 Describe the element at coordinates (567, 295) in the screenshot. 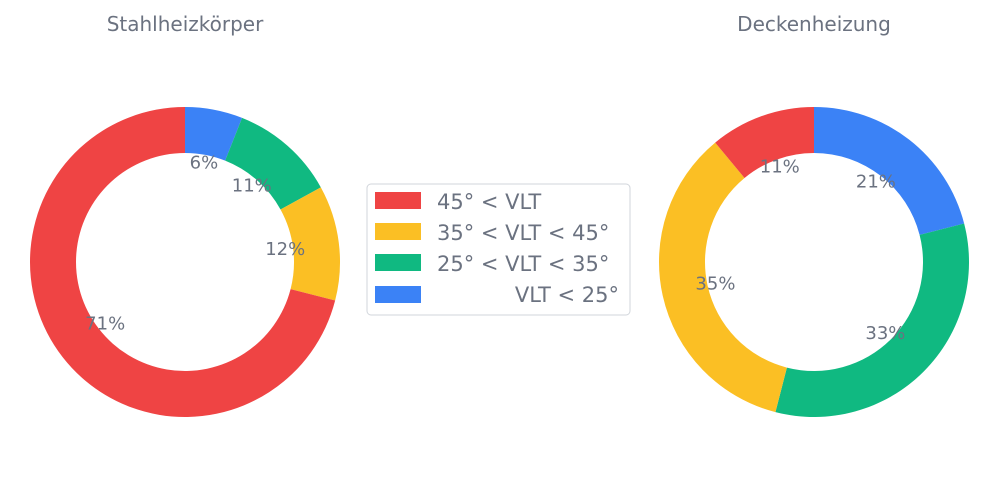

I see `legend-label: VLT < 25°` at that location.